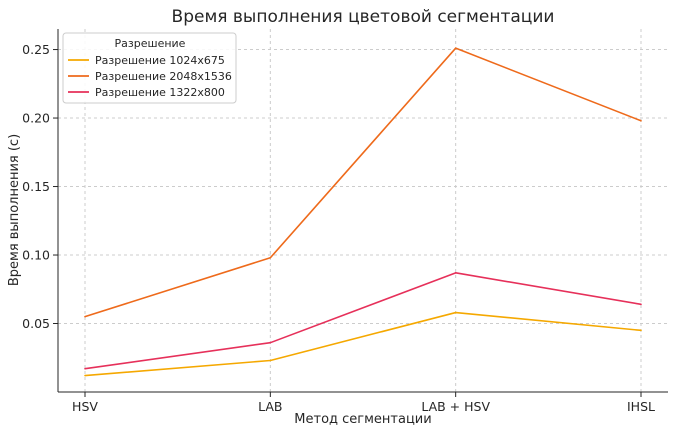 The image size is (675, 433). I want to click on y-tick-label: 0.25, so click(36, 49).